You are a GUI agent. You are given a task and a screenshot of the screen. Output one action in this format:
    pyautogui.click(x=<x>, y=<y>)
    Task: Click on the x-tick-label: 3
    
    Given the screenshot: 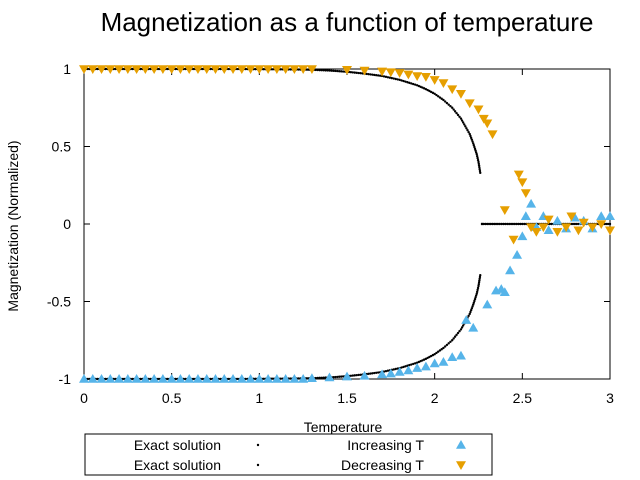 What is the action you would take?
    pyautogui.click(x=610, y=398)
    